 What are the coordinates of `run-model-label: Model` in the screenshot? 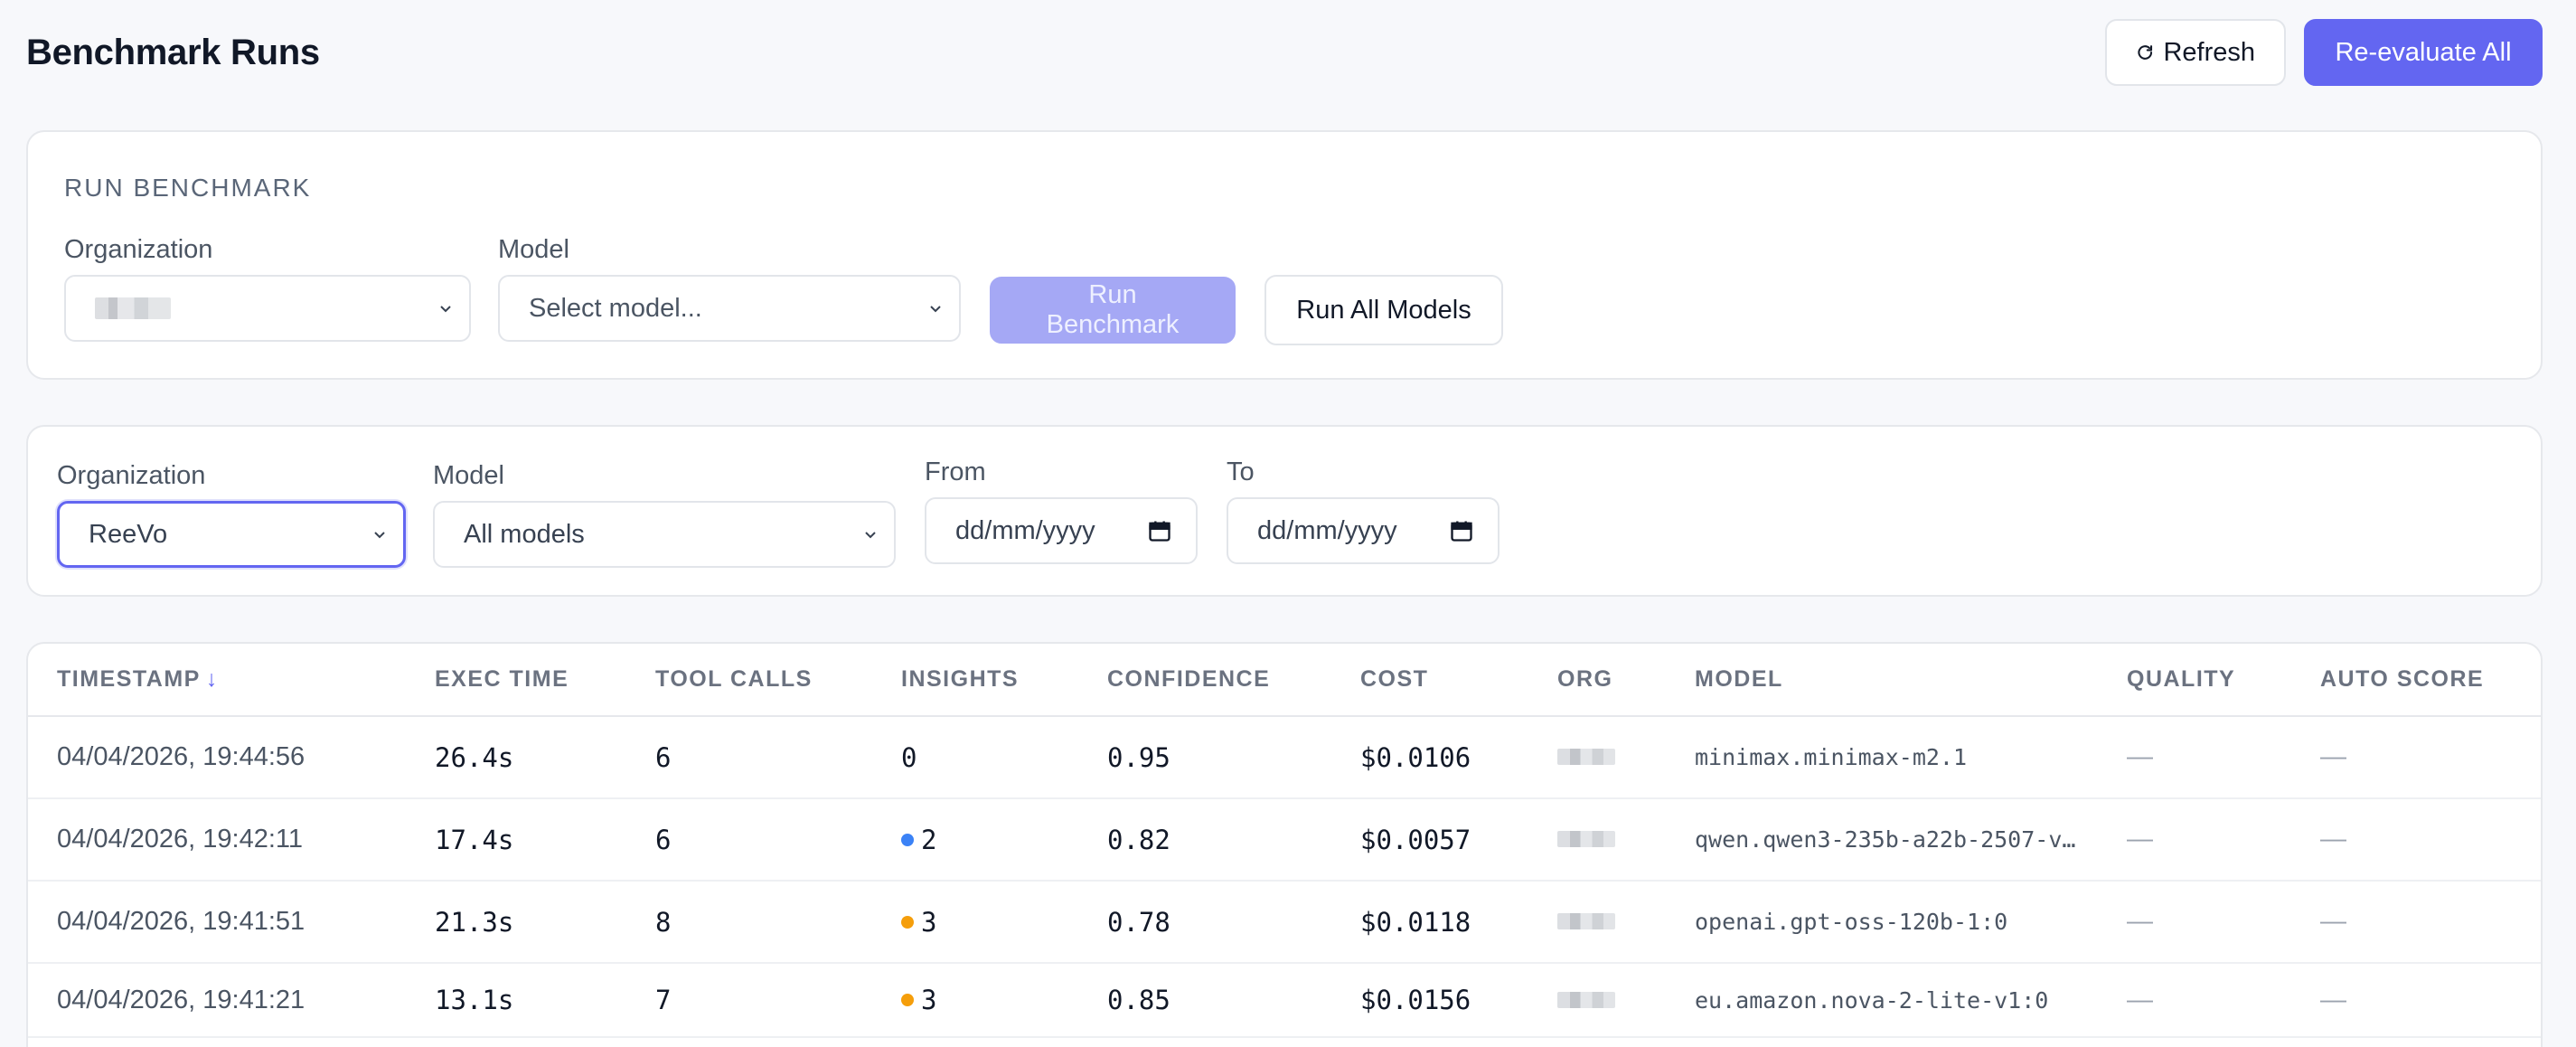 It's located at (534, 249).